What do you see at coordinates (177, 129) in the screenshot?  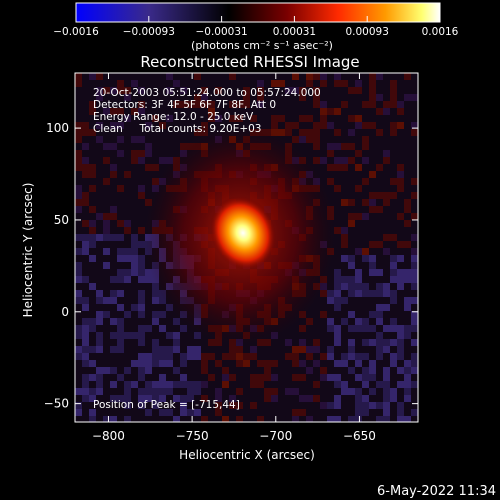 I see `annotation-clean: Clean Total counts: 9.20E+03` at bounding box center [177, 129].